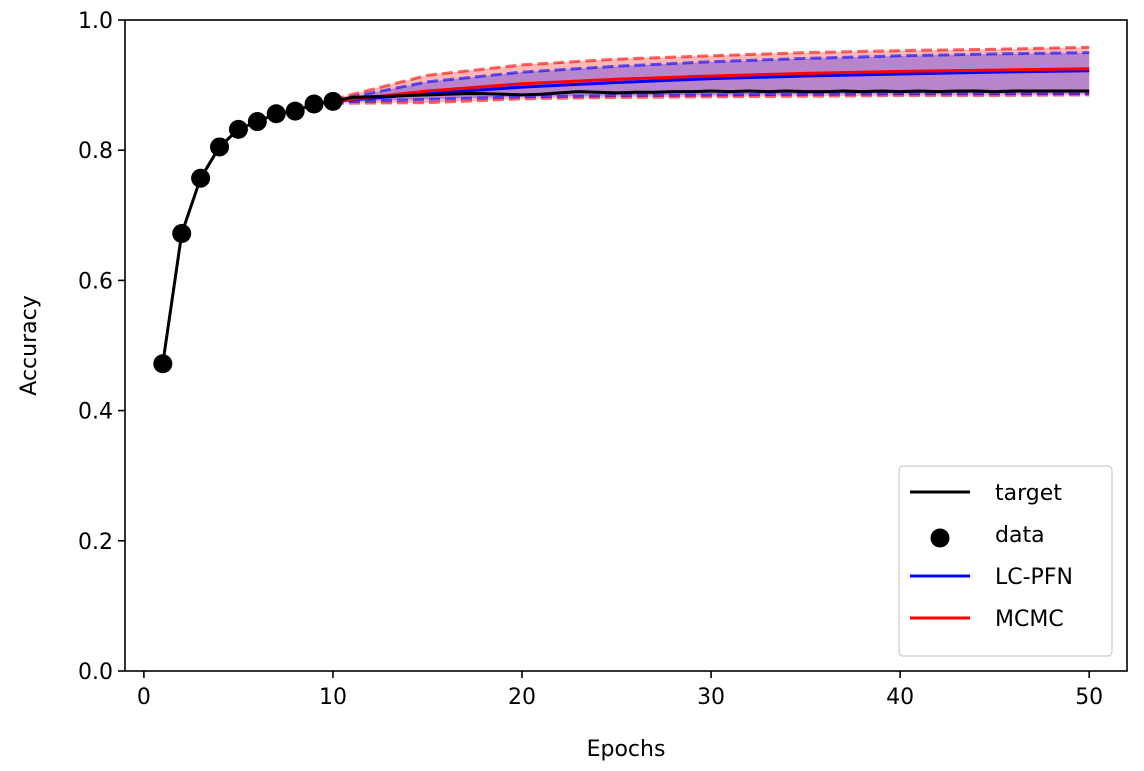  What do you see at coordinates (711, 697) in the screenshot?
I see `x-tick-label: 30` at bounding box center [711, 697].